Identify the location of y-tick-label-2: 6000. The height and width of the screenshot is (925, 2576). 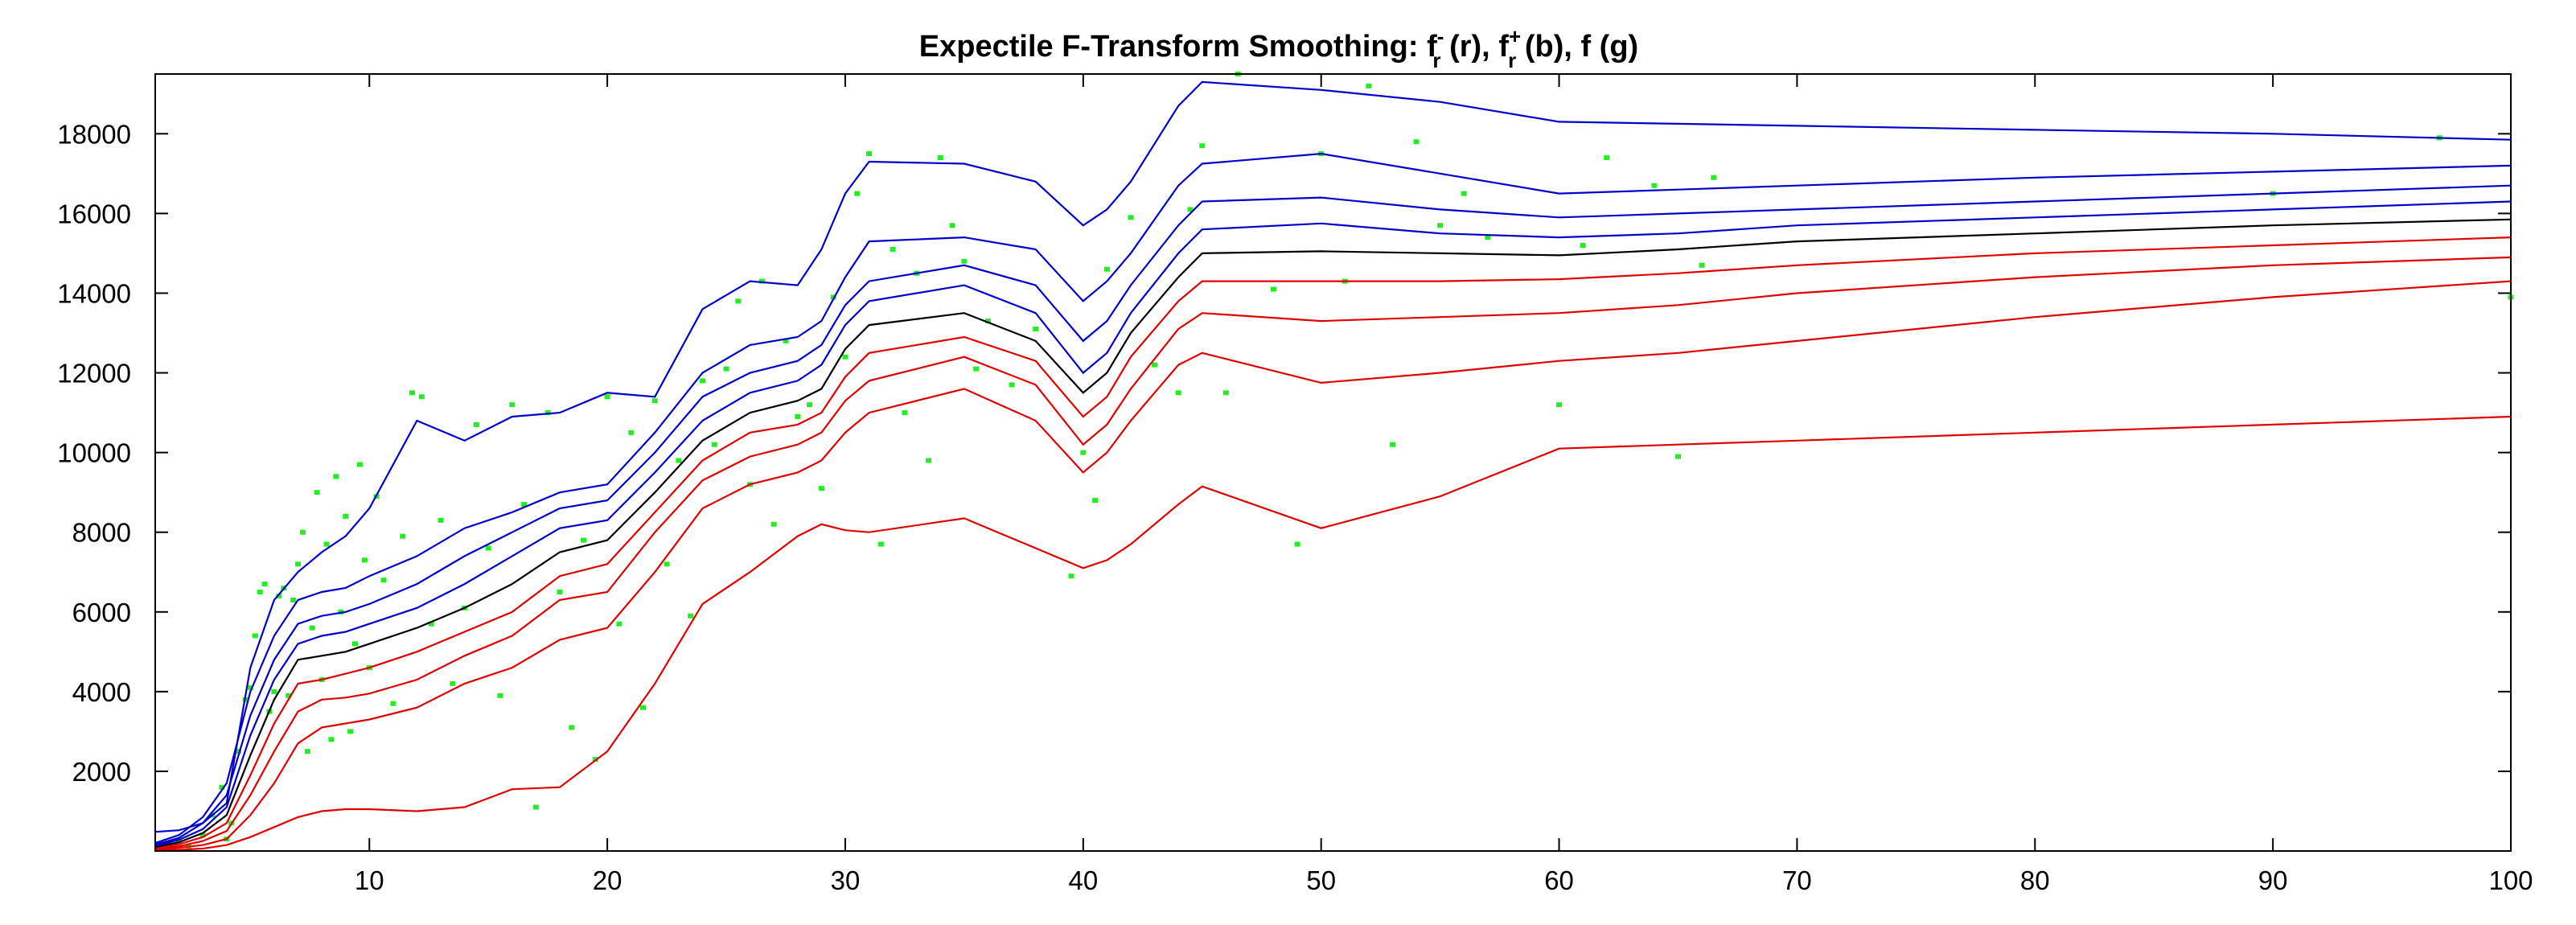
(101, 612).